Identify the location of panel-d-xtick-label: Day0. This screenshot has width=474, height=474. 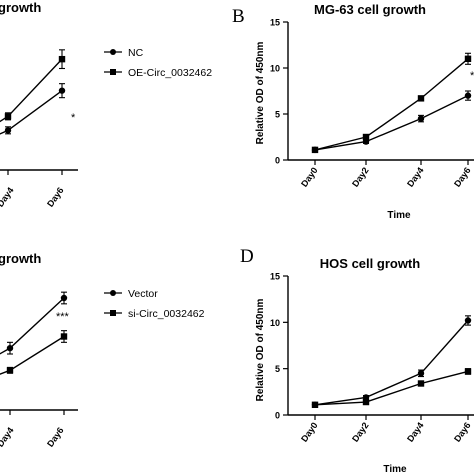
(309, 431).